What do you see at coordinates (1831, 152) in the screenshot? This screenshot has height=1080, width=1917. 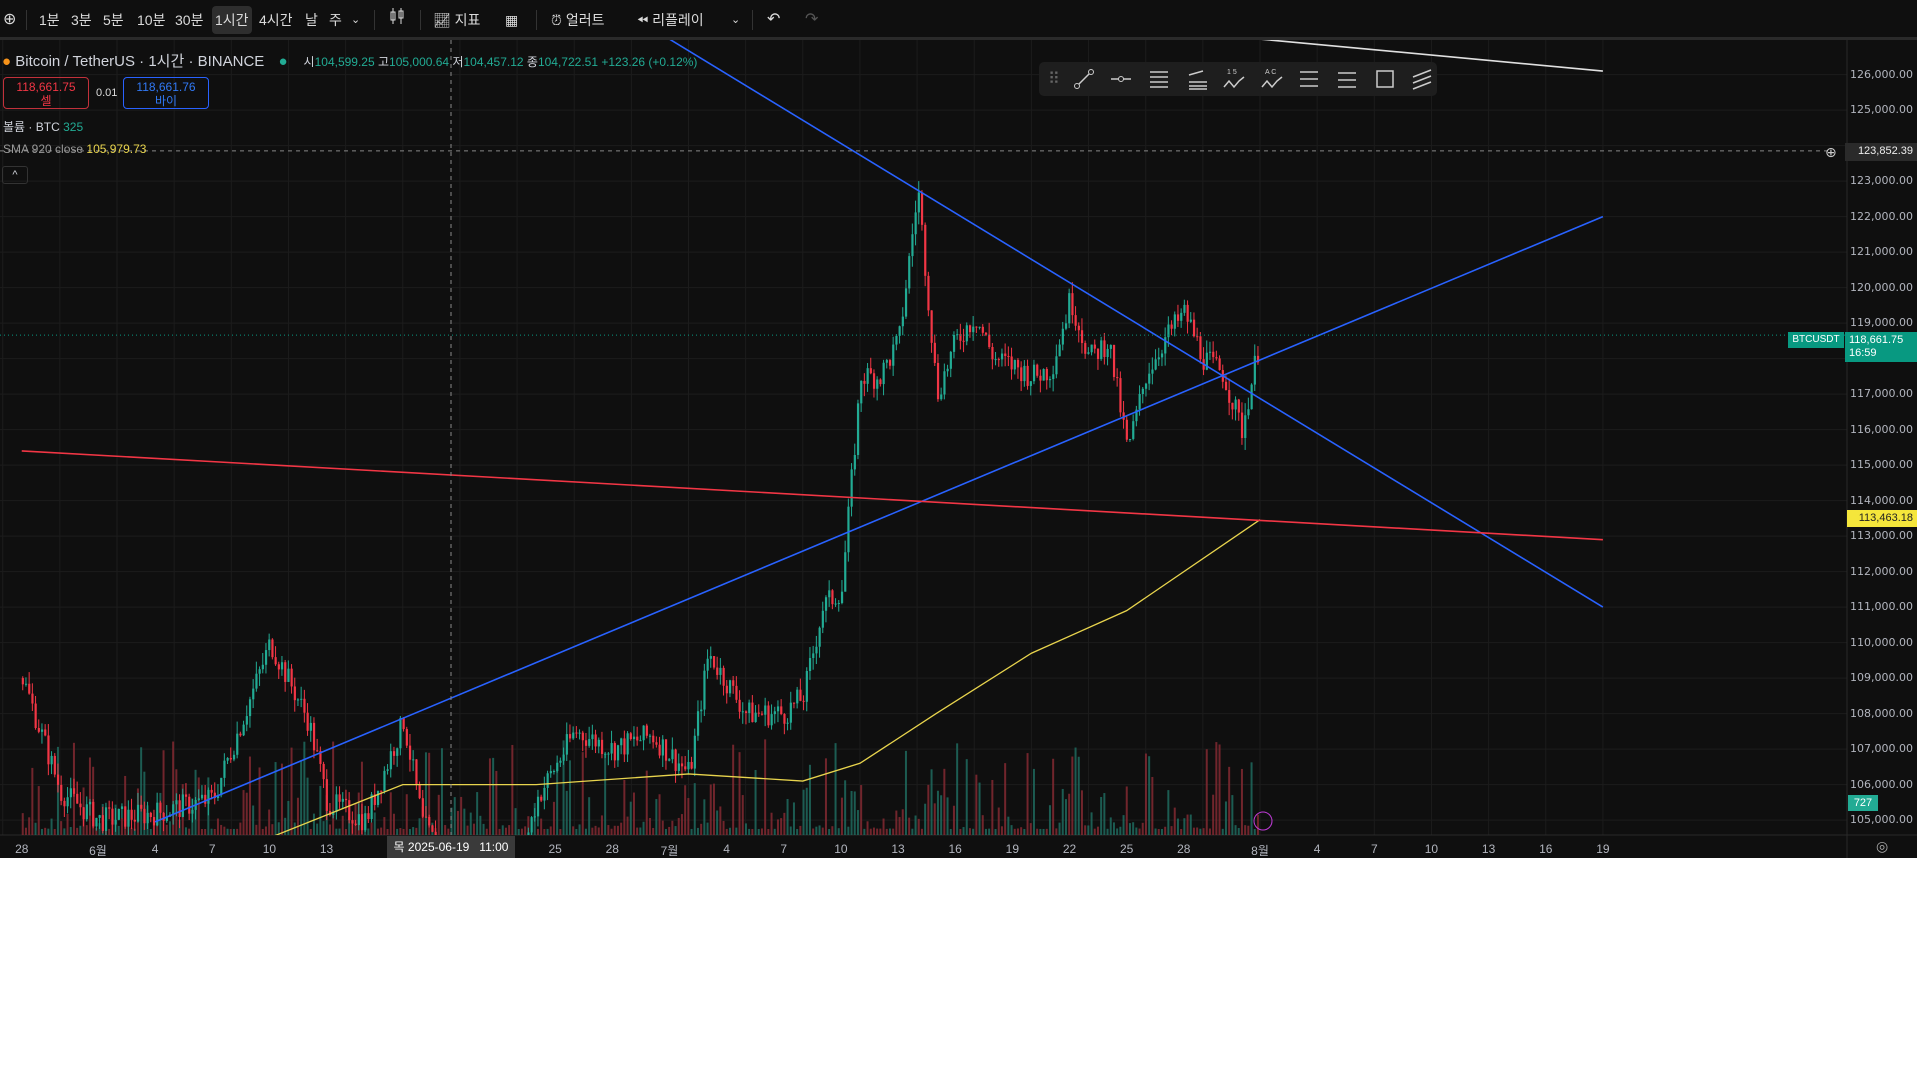 I see `add-alert-plus-icon: ⊕` at bounding box center [1831, 152].